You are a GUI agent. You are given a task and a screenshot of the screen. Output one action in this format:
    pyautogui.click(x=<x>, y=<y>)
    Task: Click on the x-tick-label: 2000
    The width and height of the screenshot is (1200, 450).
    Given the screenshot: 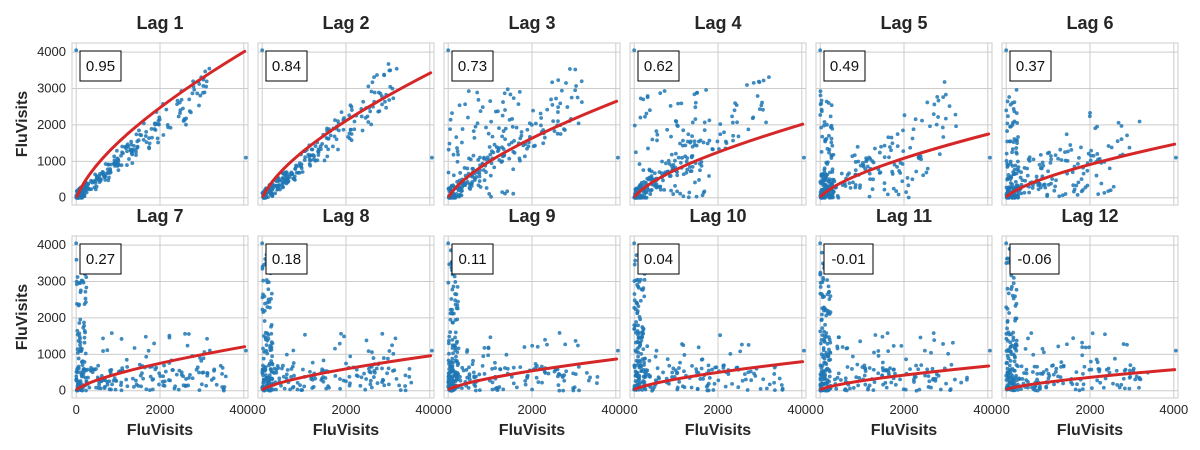 What is the action you would take?
    pyautogui.click(x=718, y=409)
    